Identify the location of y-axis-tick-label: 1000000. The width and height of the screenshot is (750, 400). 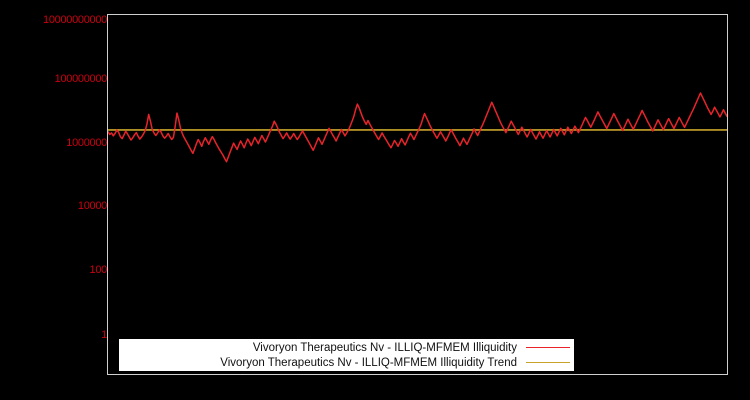
(86, 143).